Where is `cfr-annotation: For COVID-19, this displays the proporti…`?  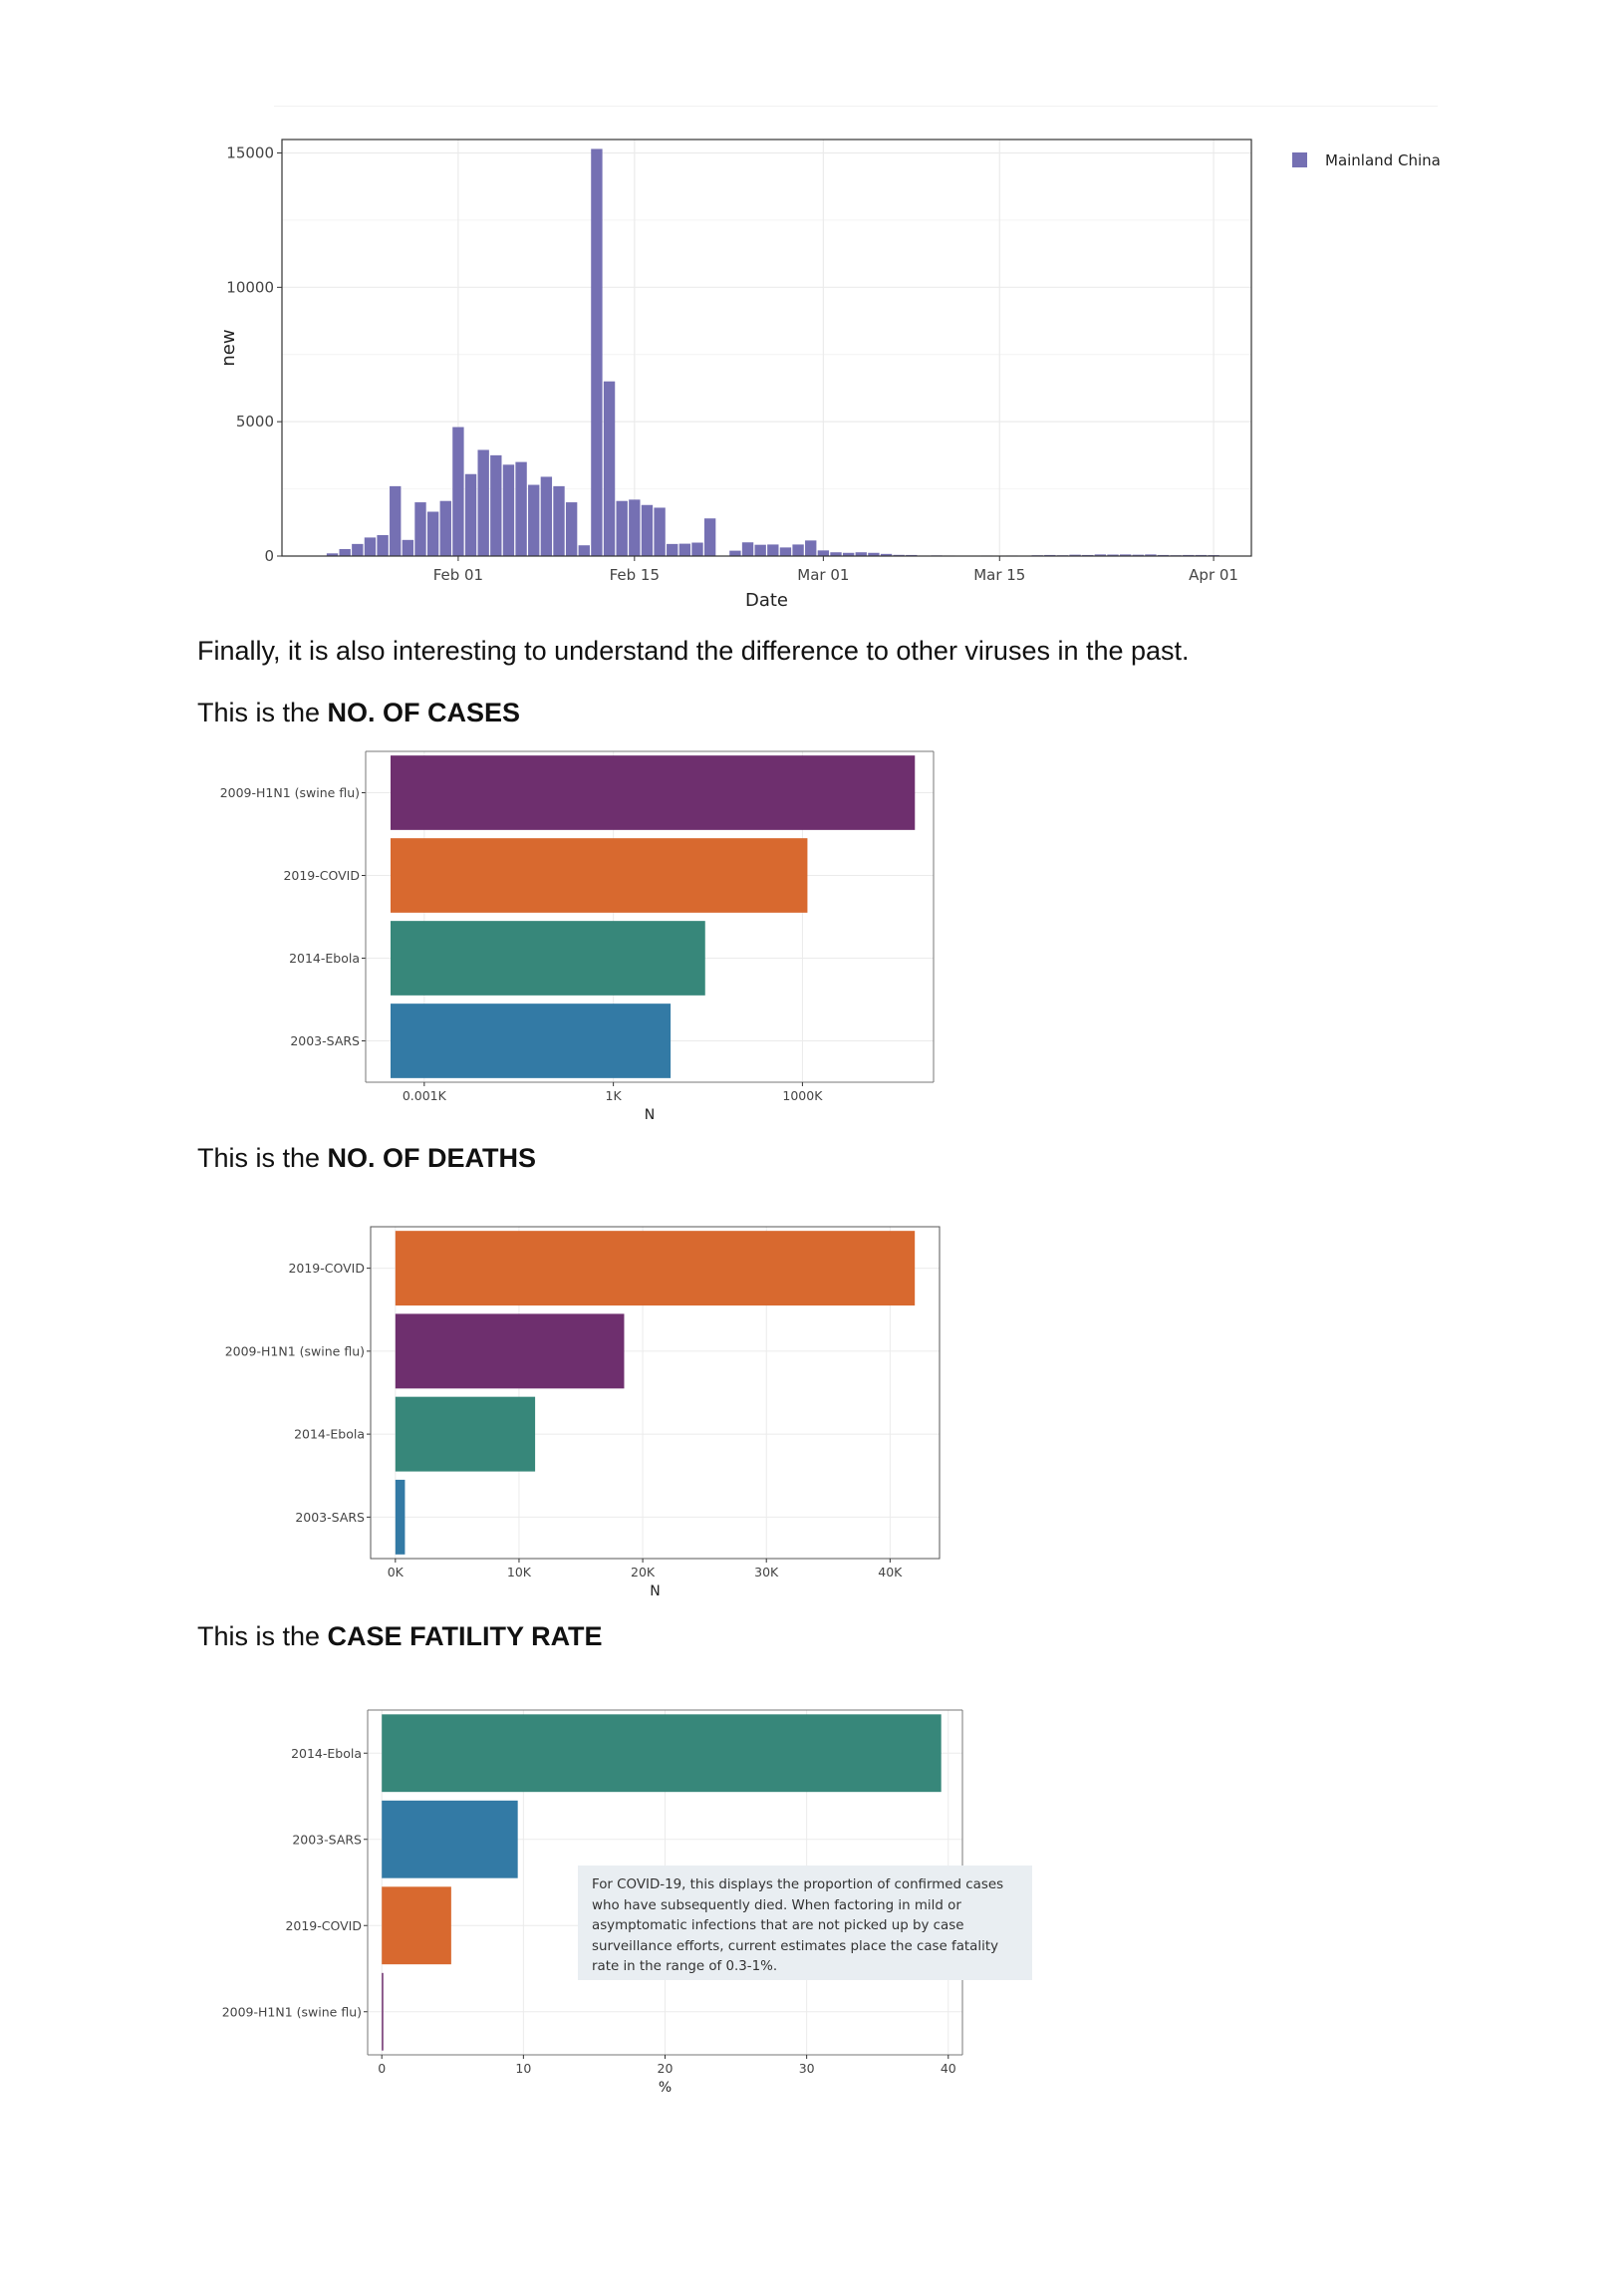 cfr-annotation: For COVID-19, this displays the proporti… is located at coordinates (805, 1923).